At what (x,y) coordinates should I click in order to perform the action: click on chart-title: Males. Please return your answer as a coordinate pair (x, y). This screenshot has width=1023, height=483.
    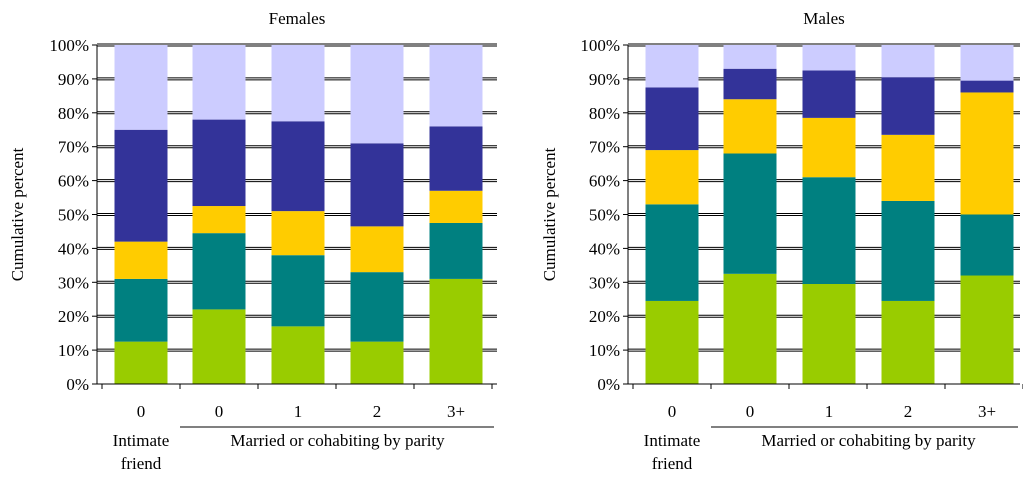
    Looking at the image, I should click on (824, 18).